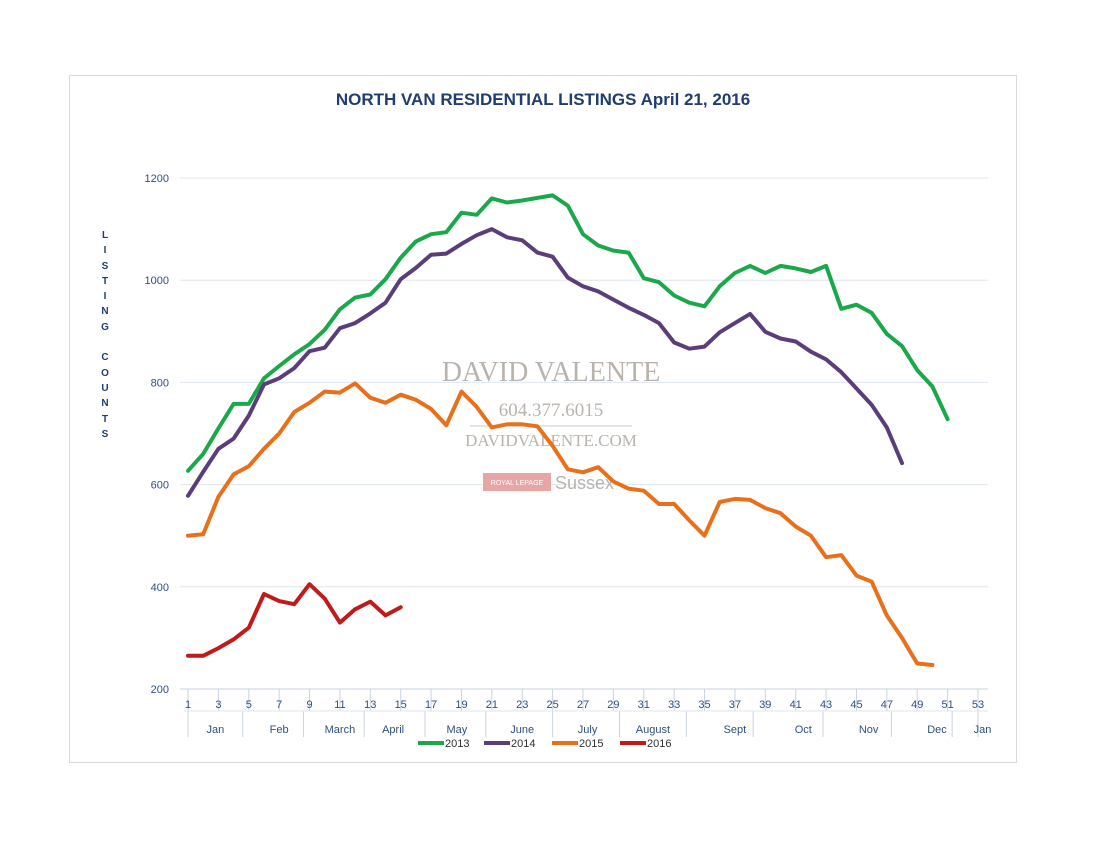  What do you see at coordinates (340, 730) in the screenshot?
I see `month-label: March` at bounding box center [340, 730].